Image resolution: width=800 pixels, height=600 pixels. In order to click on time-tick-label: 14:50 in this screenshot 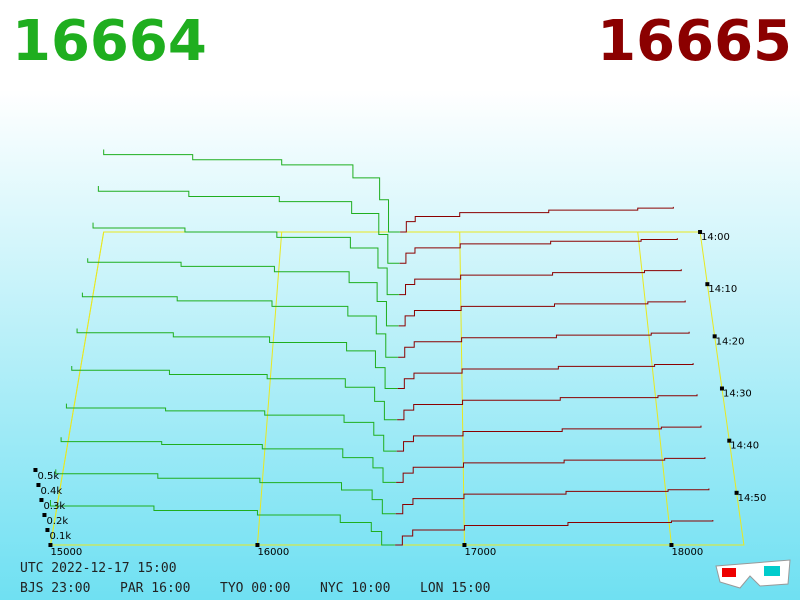, I will do `click(752, 498)`.